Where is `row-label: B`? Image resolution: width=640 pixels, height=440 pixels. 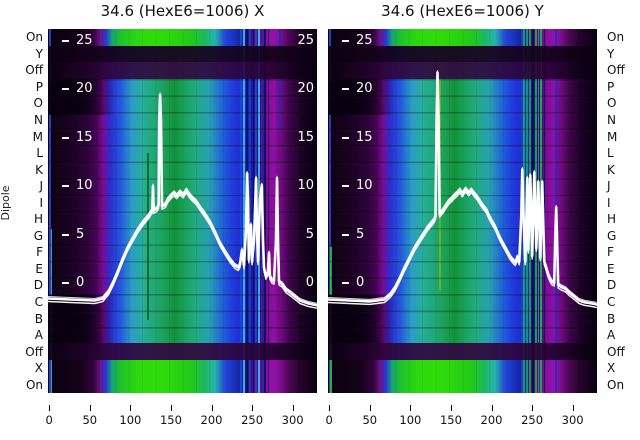 row-label: B is located at coordinates (611, 318).